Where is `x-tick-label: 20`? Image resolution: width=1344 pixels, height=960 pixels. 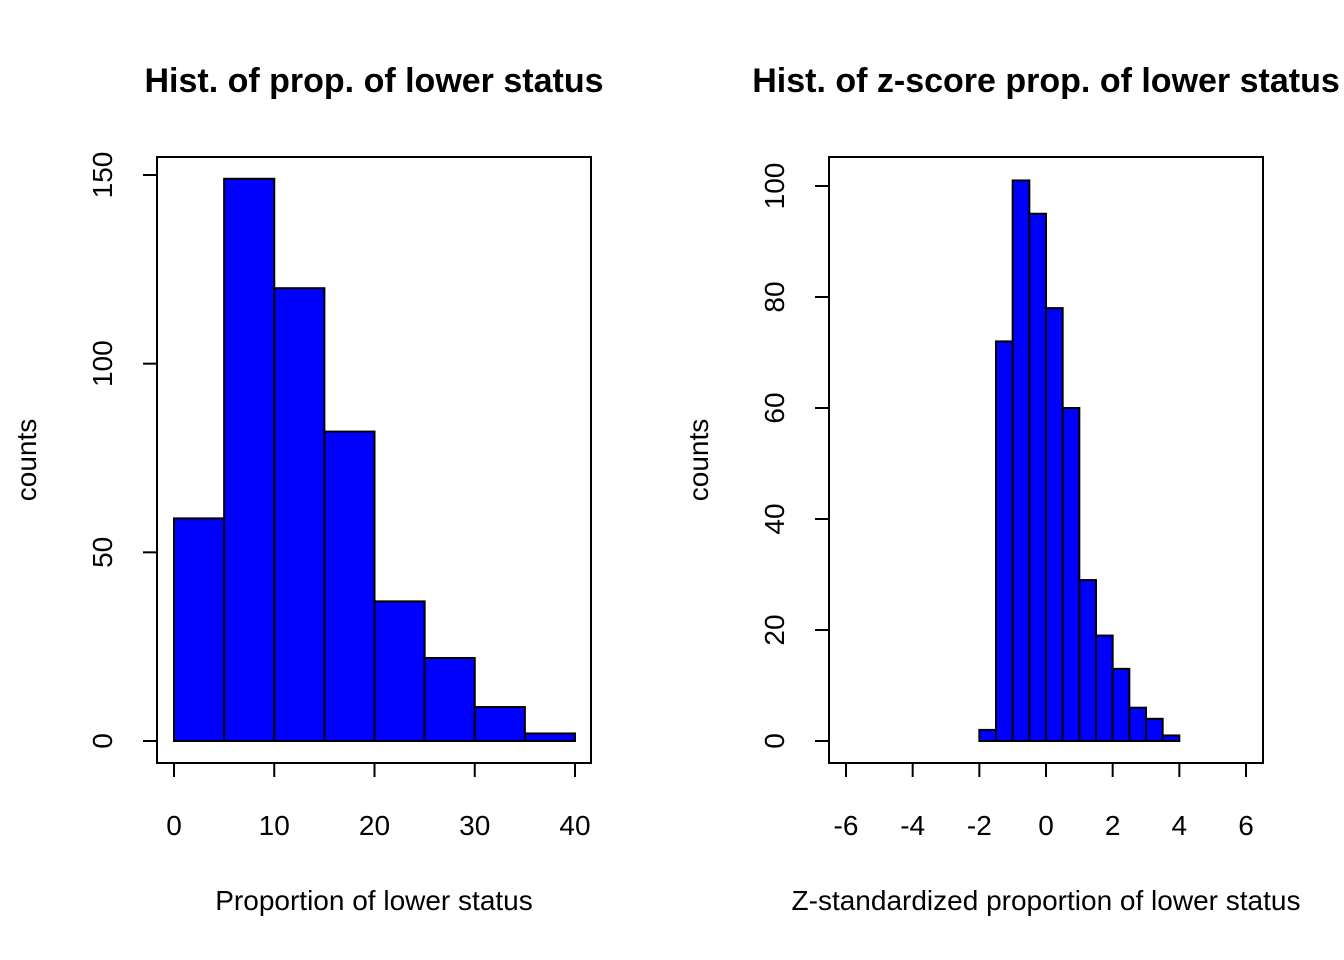
x-tick-label: 20 is located at coordinates (374, 825).